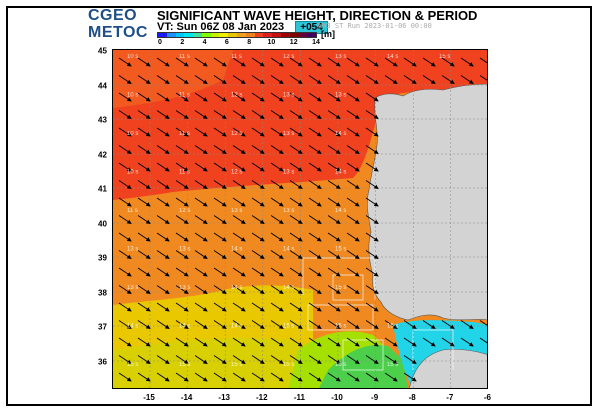 Image resolution: width=600 pixels, height=413 pixels. What do you see at coordinates (186, 397) in the screenshot?
I see `longitude-label: -14` at bounding box center [186, 397].